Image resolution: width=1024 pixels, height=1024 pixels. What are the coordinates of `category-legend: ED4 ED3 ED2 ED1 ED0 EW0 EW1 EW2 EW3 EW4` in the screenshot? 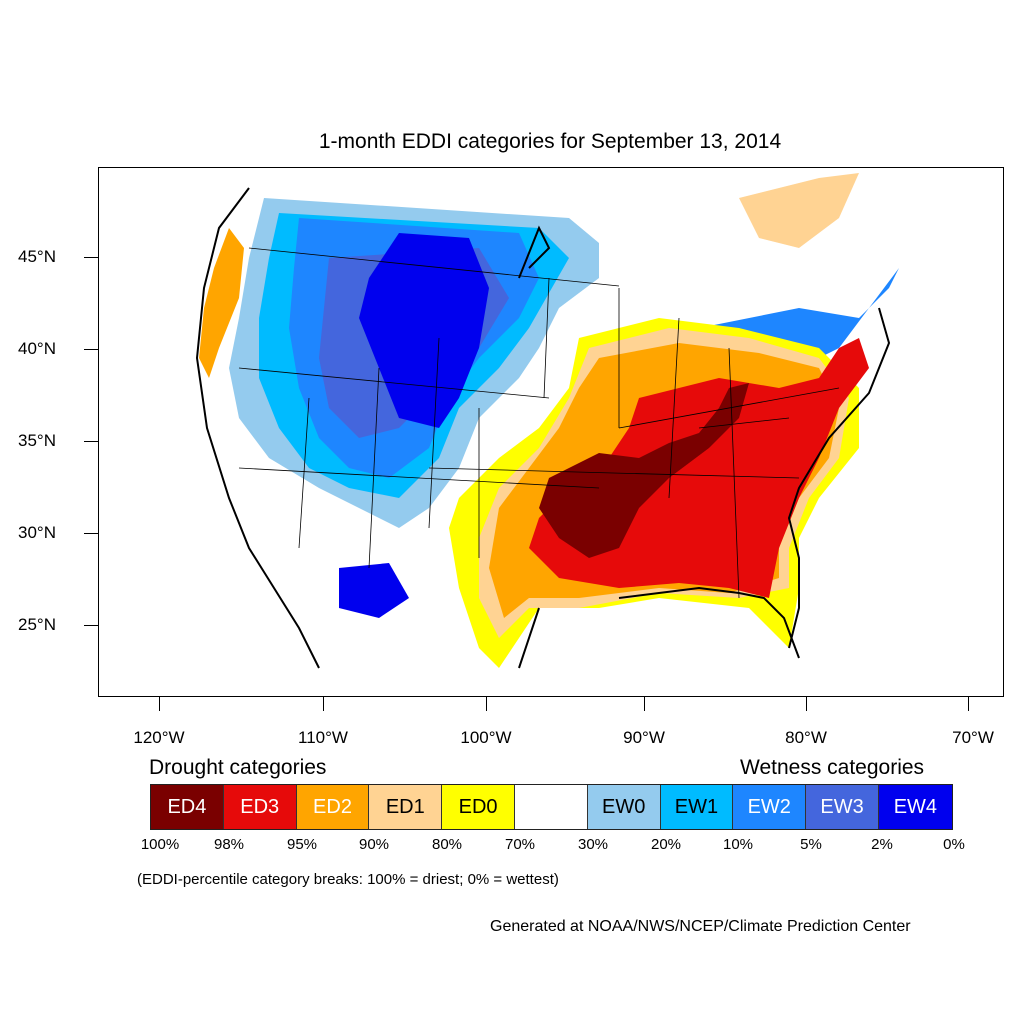 It's located at (551, 807).